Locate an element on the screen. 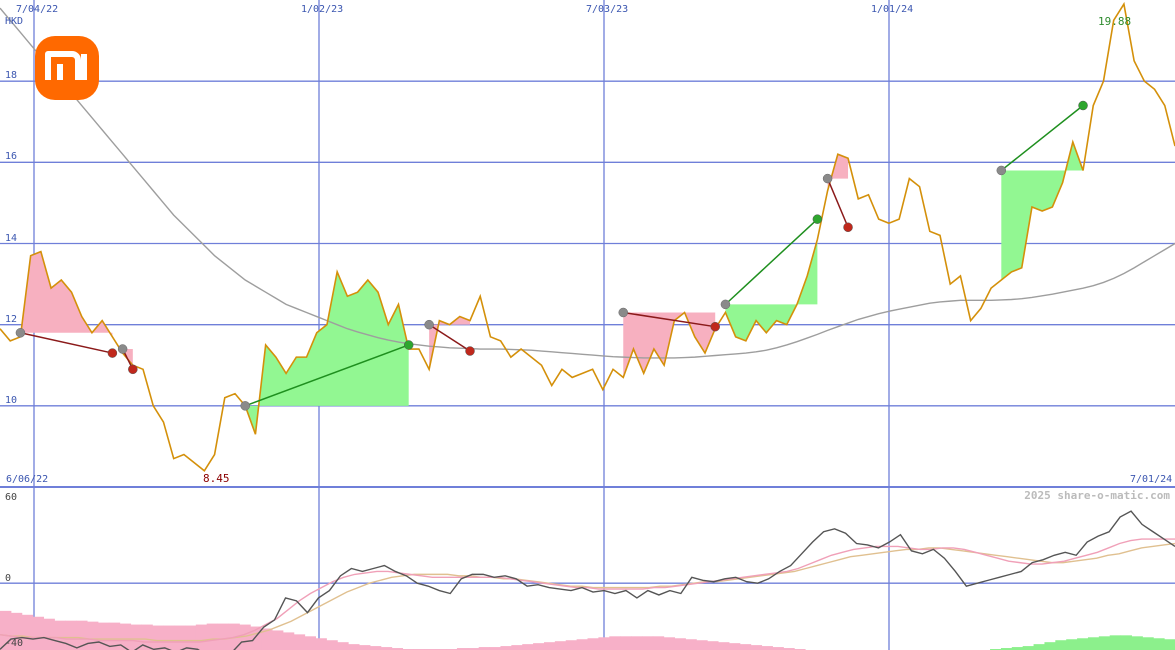 Image resolution: width=1175 pixels, height=650 pixels. trade-line-loss is located at coordinates (669, 319).